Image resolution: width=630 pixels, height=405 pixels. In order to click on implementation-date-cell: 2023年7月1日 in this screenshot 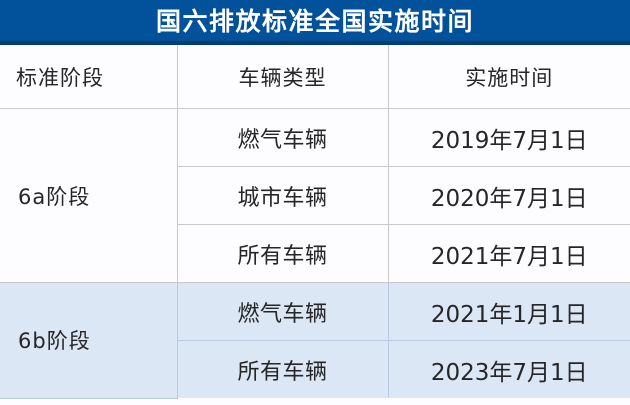, I will do `click(509, 369)`.